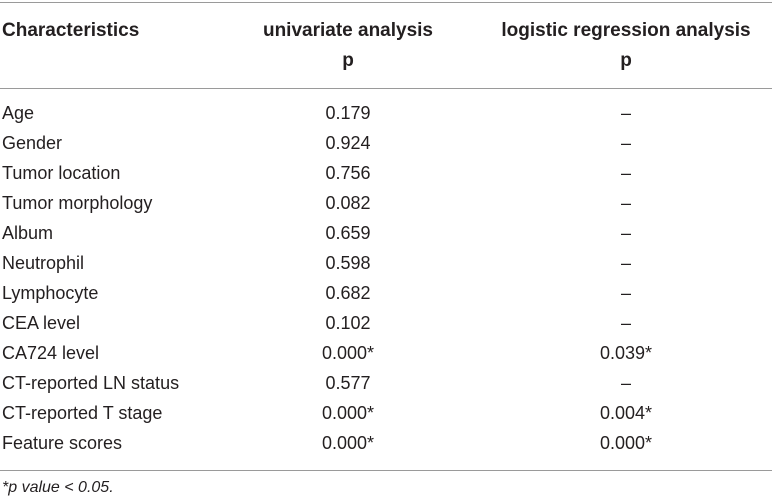 This screenshot has height=504, width=772. Describe the element at coordinates (348, 113) in the screenshot. I see `univariate-p-value: 0.179` at that location.